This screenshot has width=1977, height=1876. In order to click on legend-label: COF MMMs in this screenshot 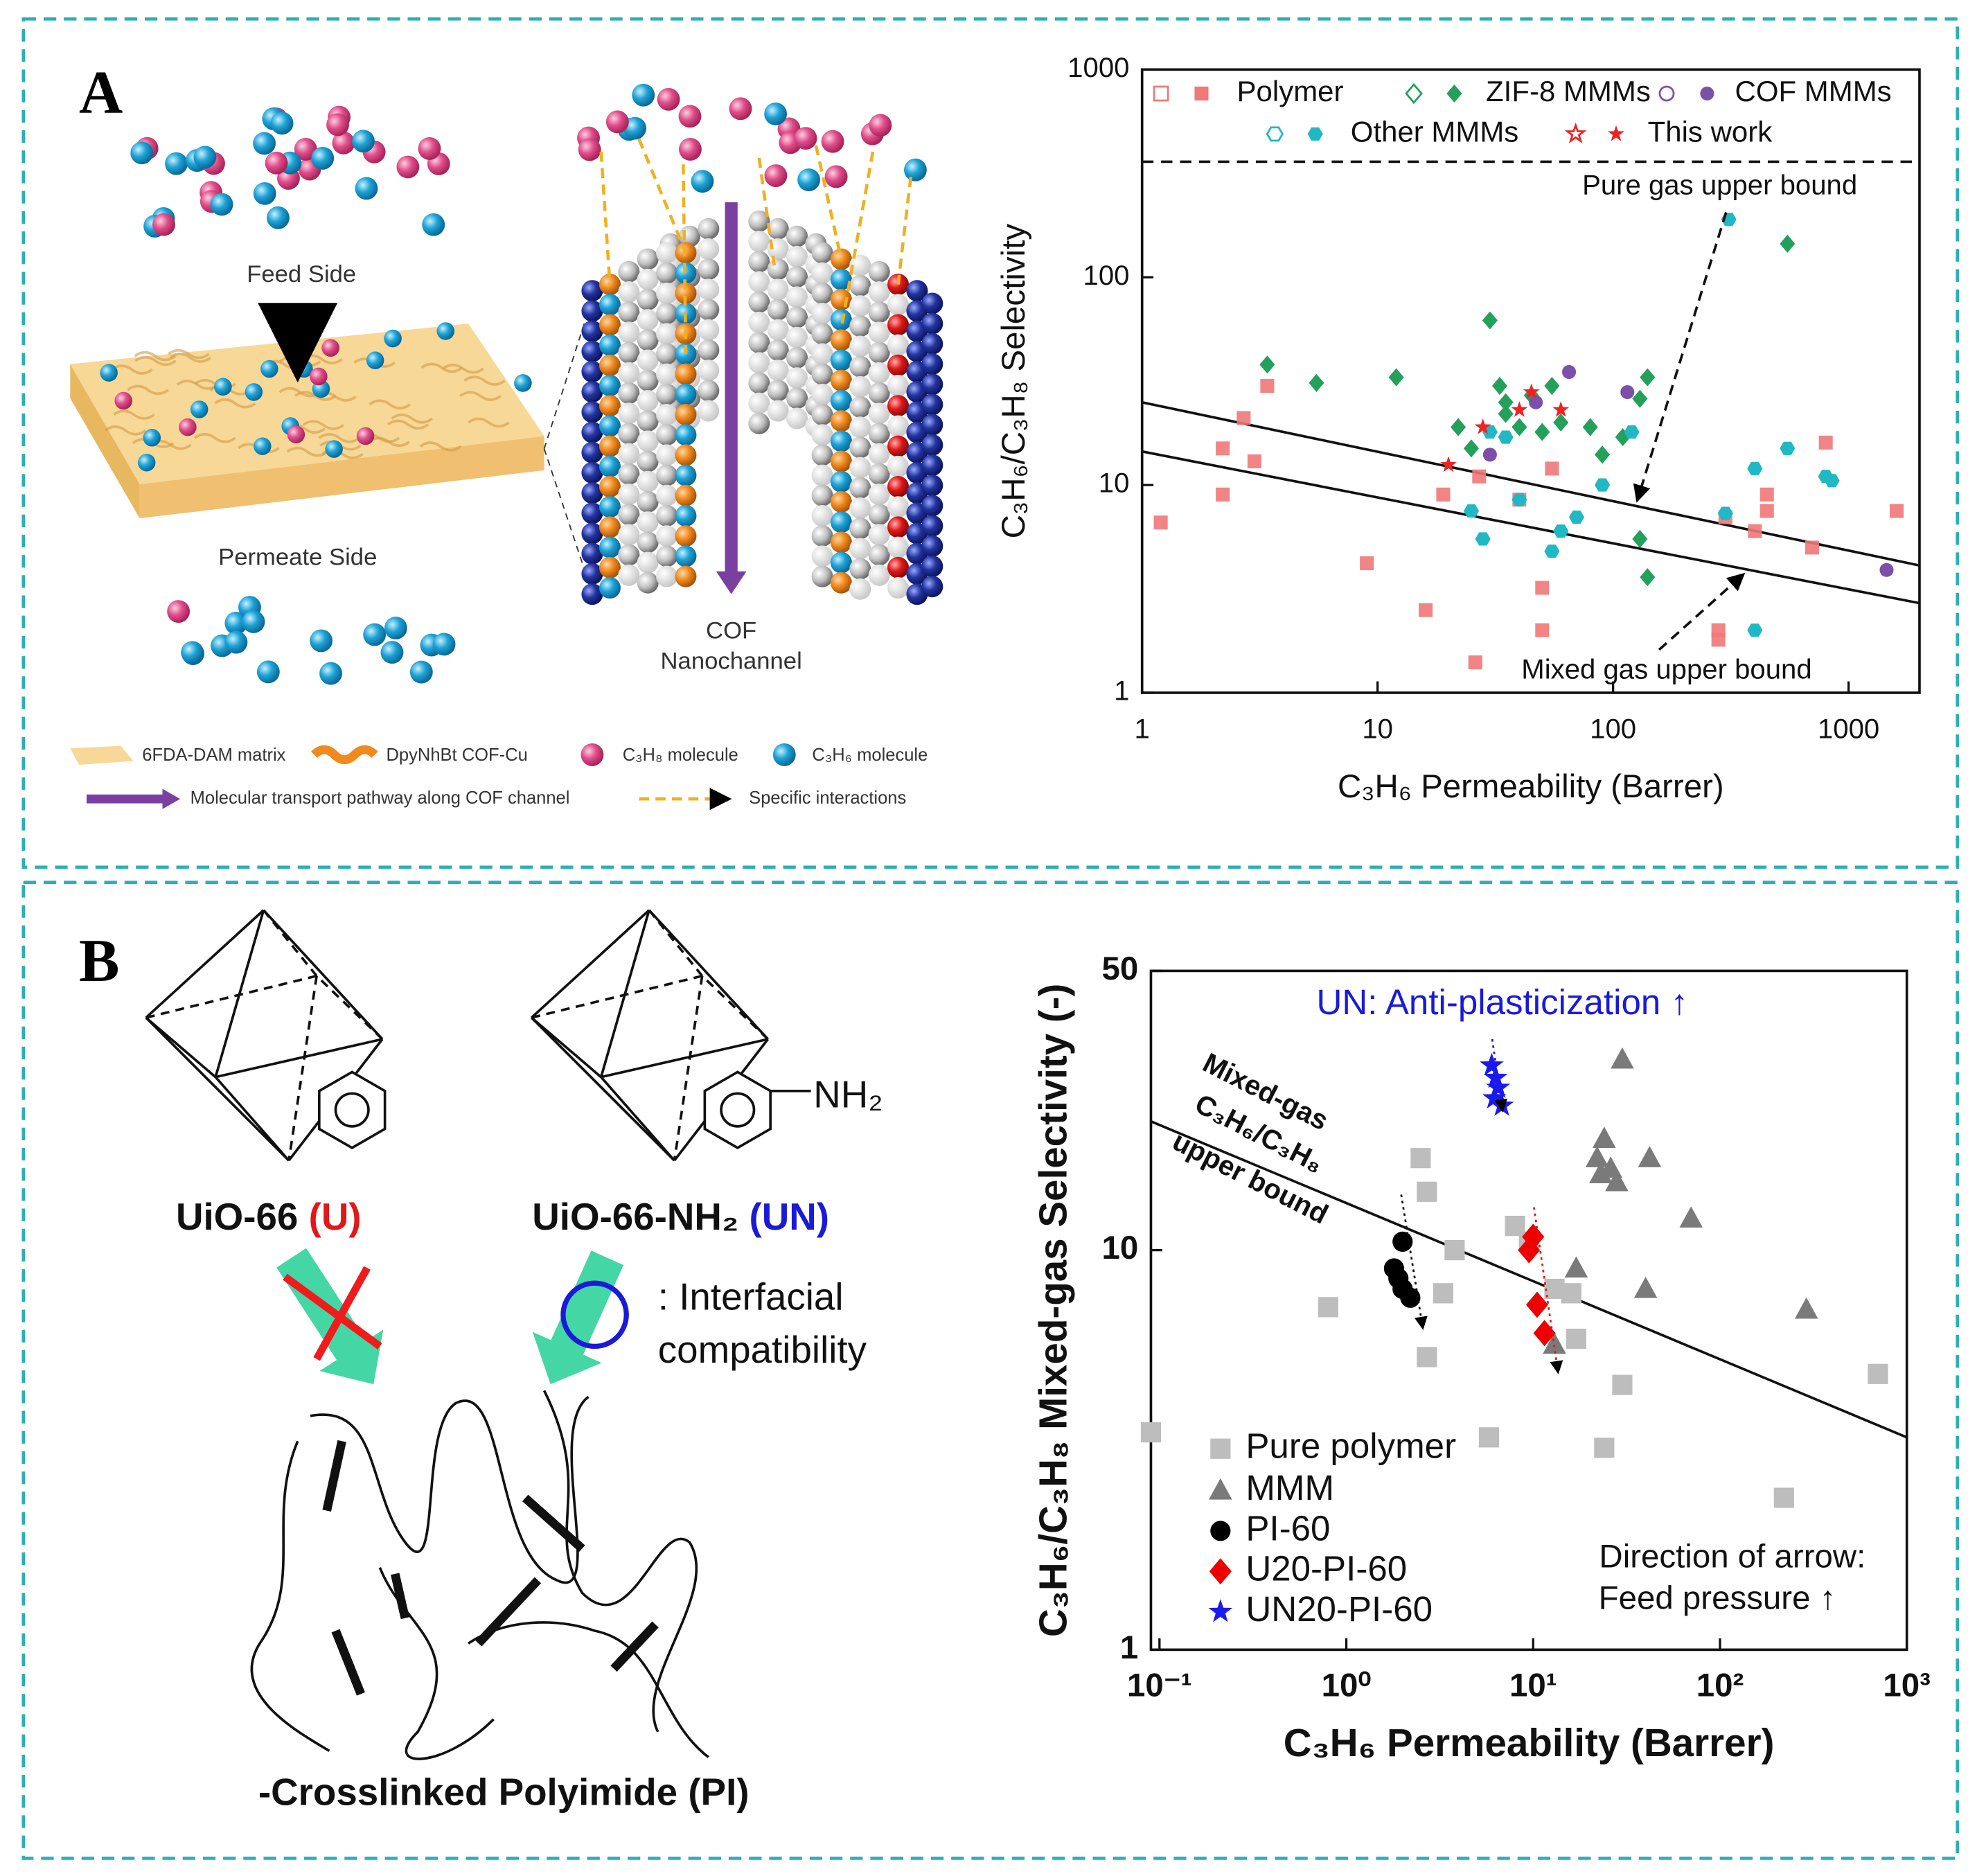, I will do `click(1813, 91)`.